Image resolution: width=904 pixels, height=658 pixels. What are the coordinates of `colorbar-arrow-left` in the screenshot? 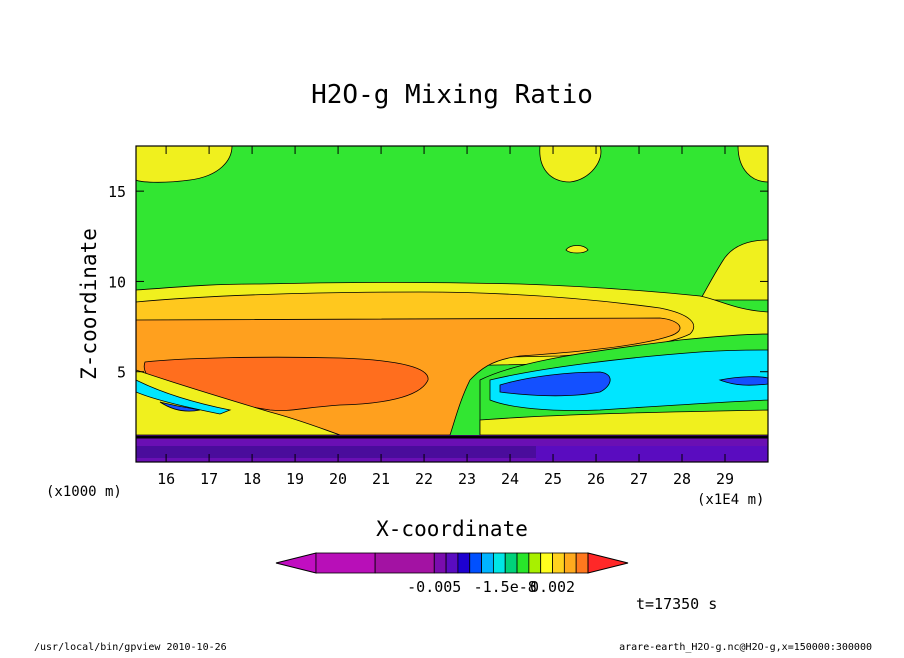 It's located at (296, 563).